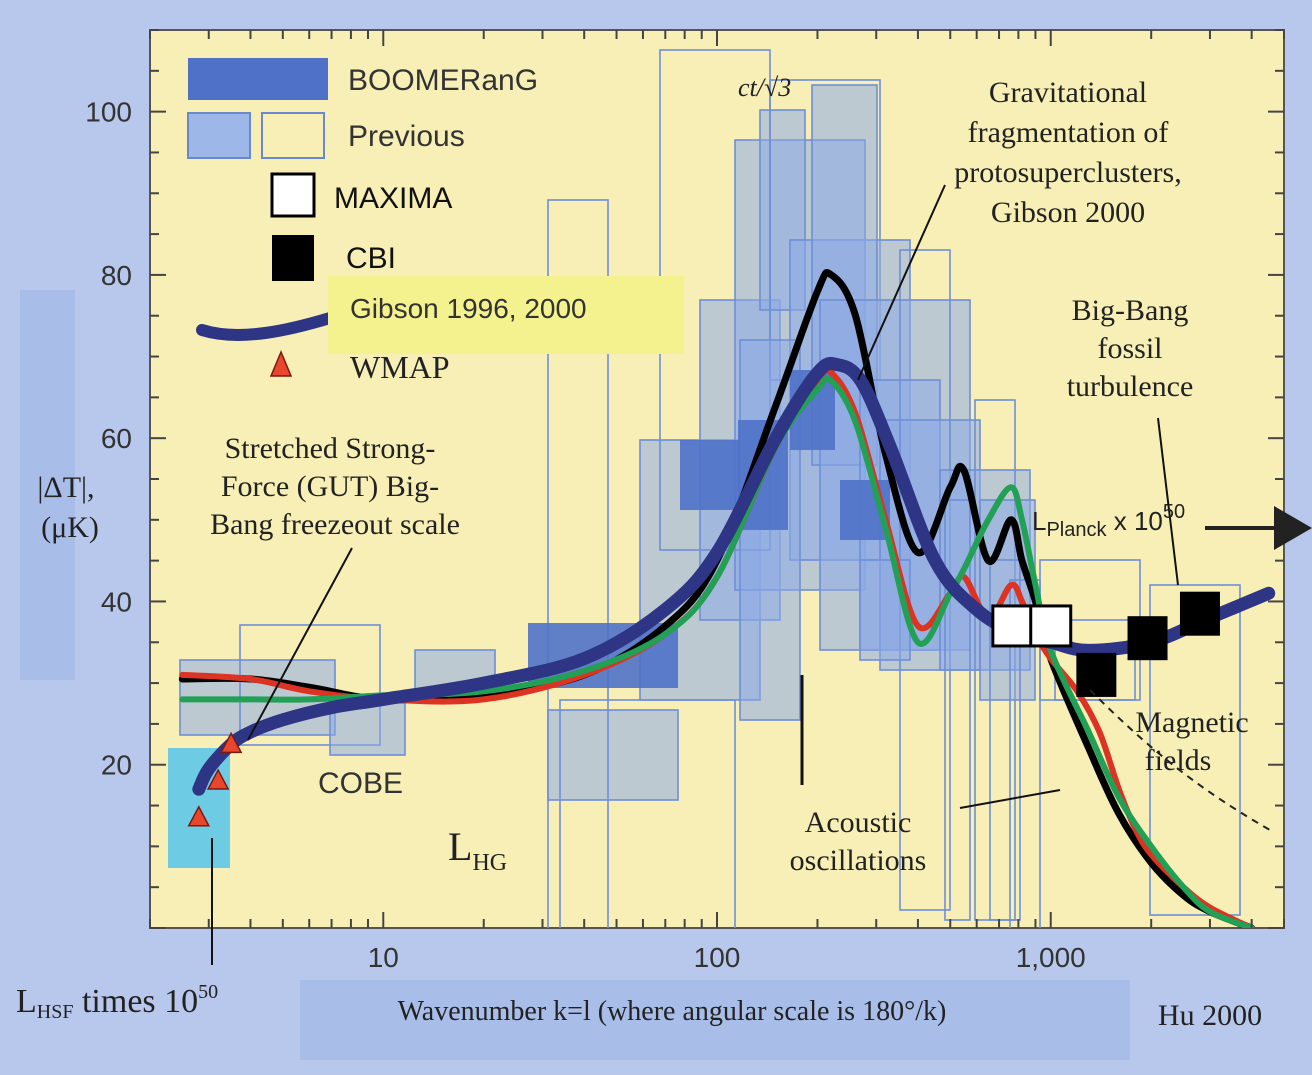 The height and width of the screenshot is (1075, 1312). Describe the element at coordinates (258, 79) in the screenshot. I see `legend-swatch-boomerang` at that location.